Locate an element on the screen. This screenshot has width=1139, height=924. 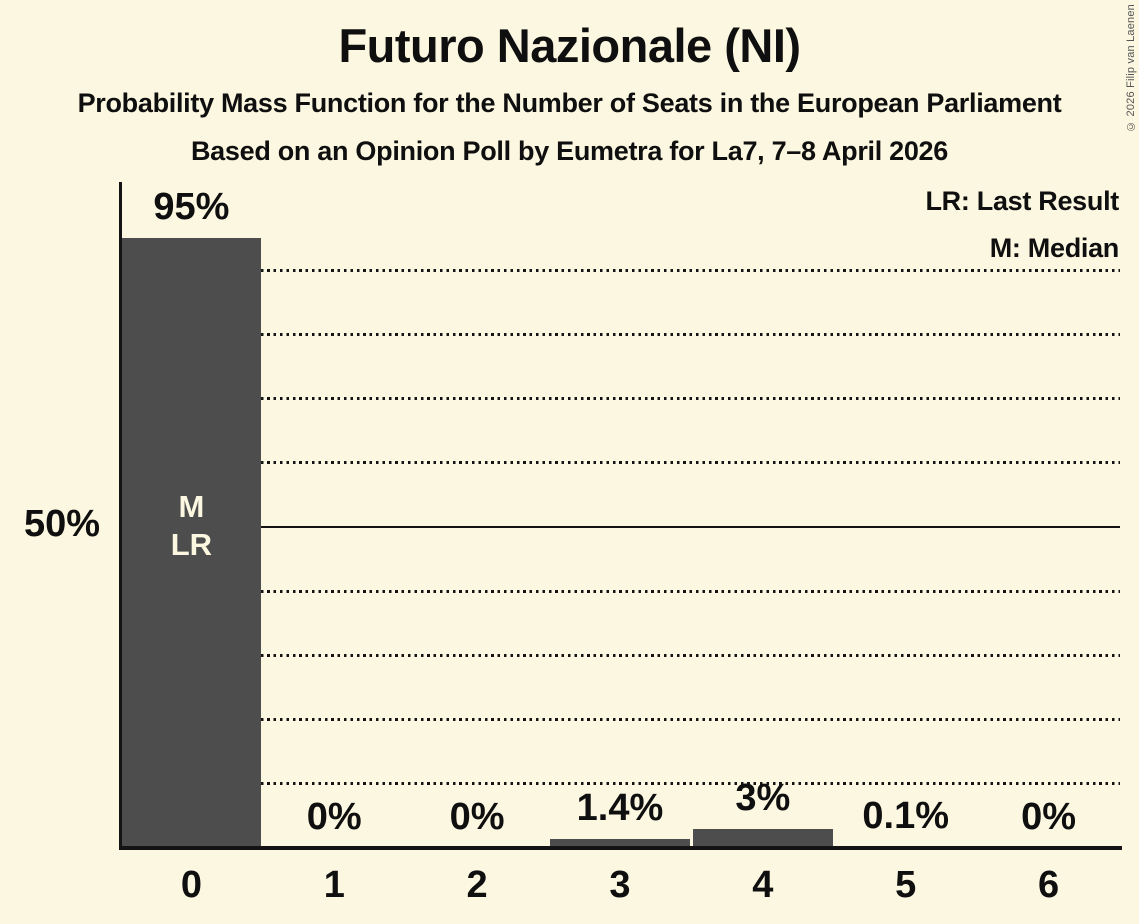
bar-value-label-5: 0.1% is located at coordinates (906, 816).